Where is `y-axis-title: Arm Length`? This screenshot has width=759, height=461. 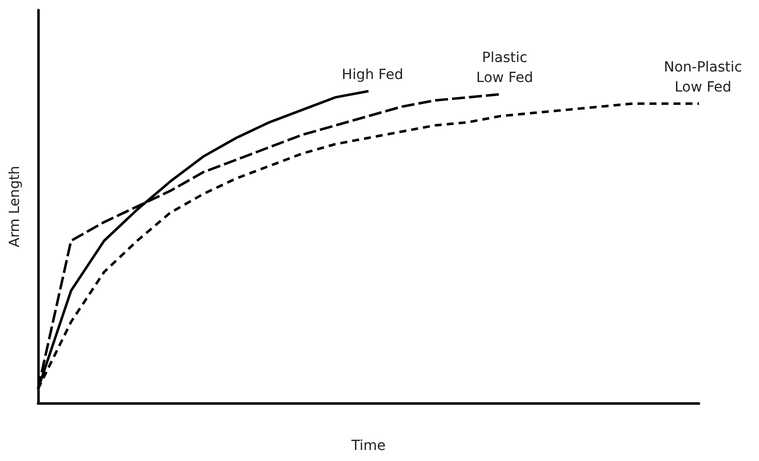 y-axis-title: Arm Length is located at coordinates (15, 207).